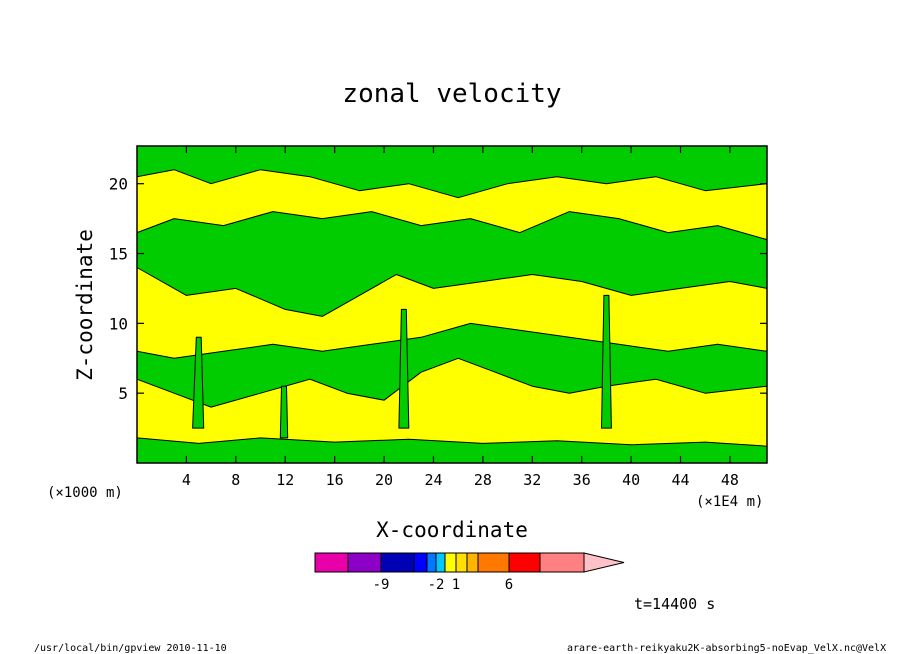 This screenshot has height=654, width=904. I want to click on chart-title: zonal velocity, so click(451, 94).